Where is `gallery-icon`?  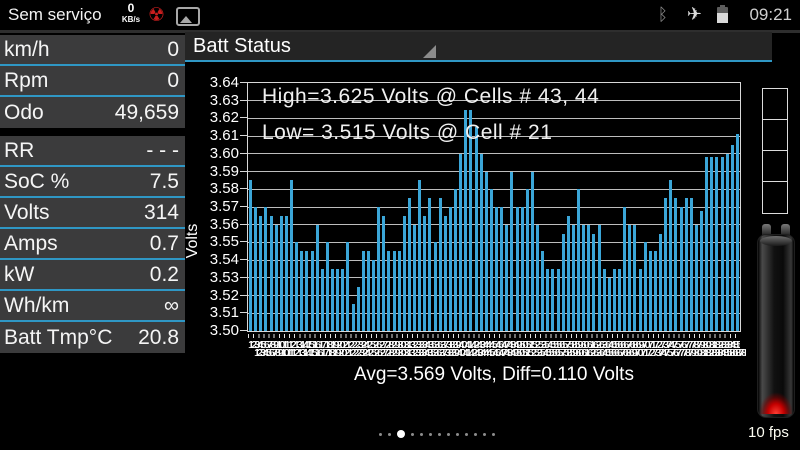
gallery-icon is located at coordinates (188, 16).